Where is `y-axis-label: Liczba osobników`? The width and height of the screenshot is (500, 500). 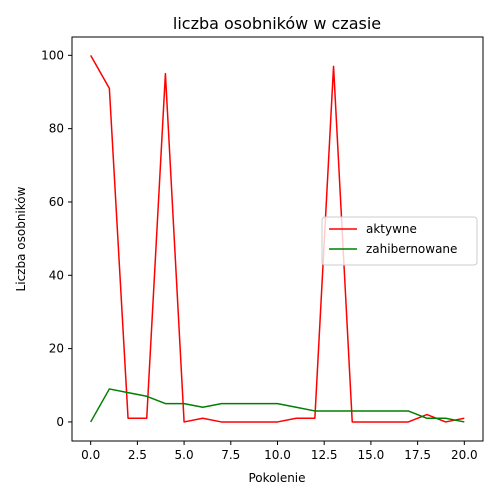
y-axis-label: Liczba osobników is located at coordinates (21, 238).